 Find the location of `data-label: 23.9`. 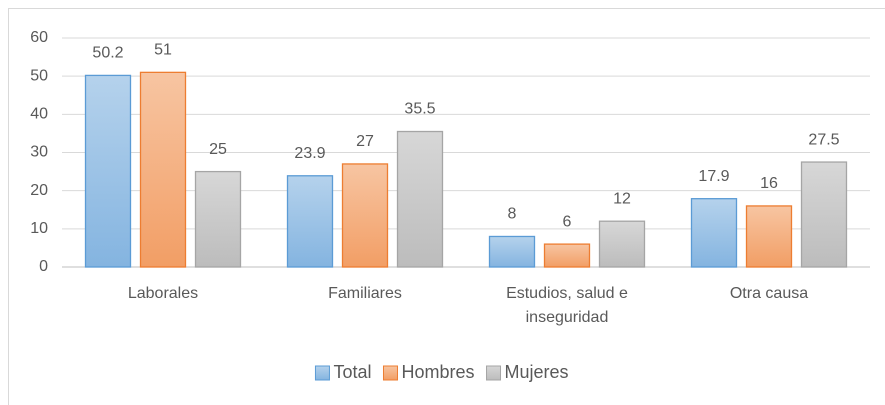

data-label: 23.9 is located at coordinates (309, 153).